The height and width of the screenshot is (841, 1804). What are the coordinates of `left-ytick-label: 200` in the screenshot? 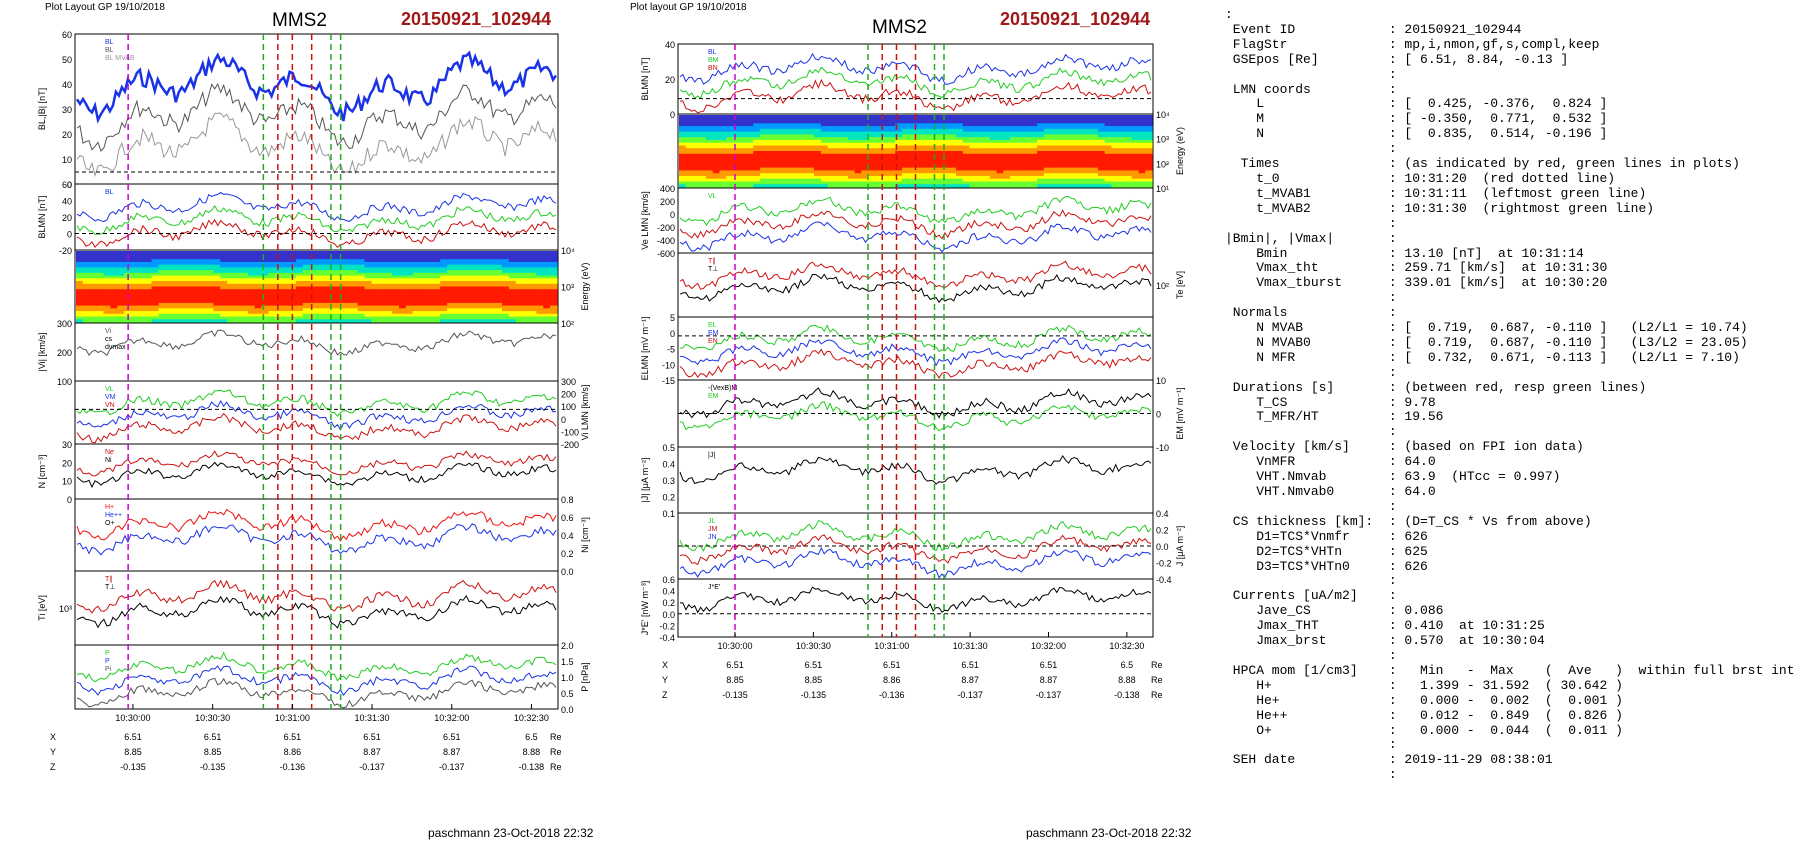 It's located at (64, 353).